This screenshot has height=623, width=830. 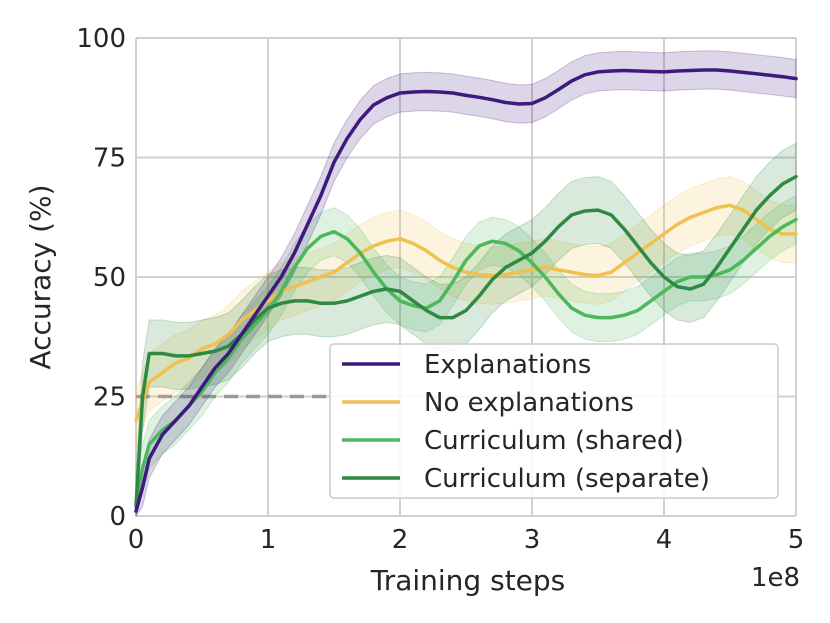 I want to click on y-tick-label: 75, so click(x=109, y=159).